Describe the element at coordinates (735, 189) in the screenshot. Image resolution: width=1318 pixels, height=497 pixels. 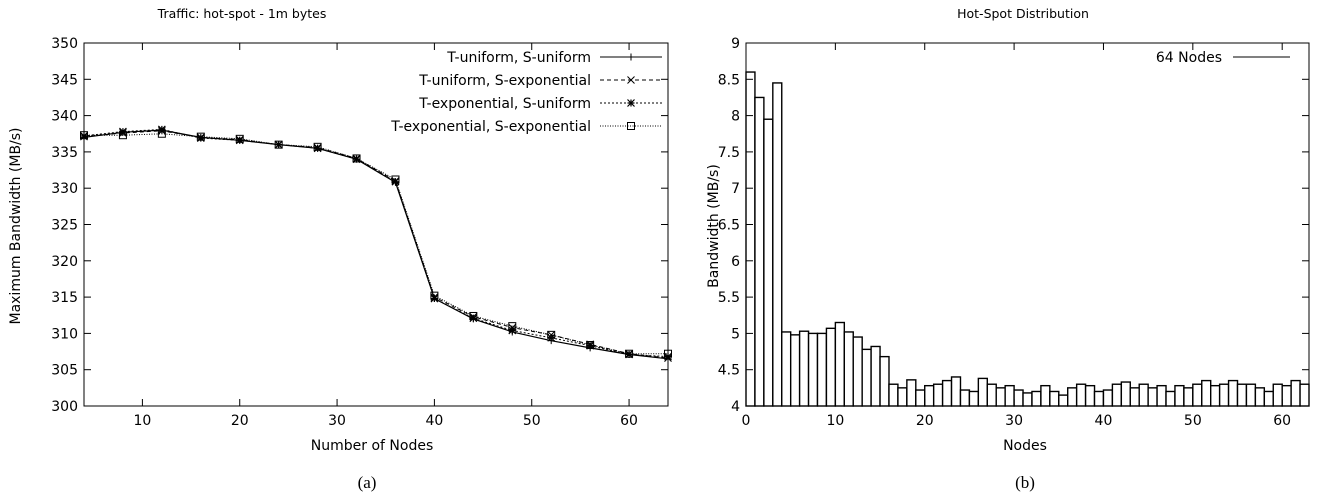
I see `chart-b-ytick-label: 7` at that location.